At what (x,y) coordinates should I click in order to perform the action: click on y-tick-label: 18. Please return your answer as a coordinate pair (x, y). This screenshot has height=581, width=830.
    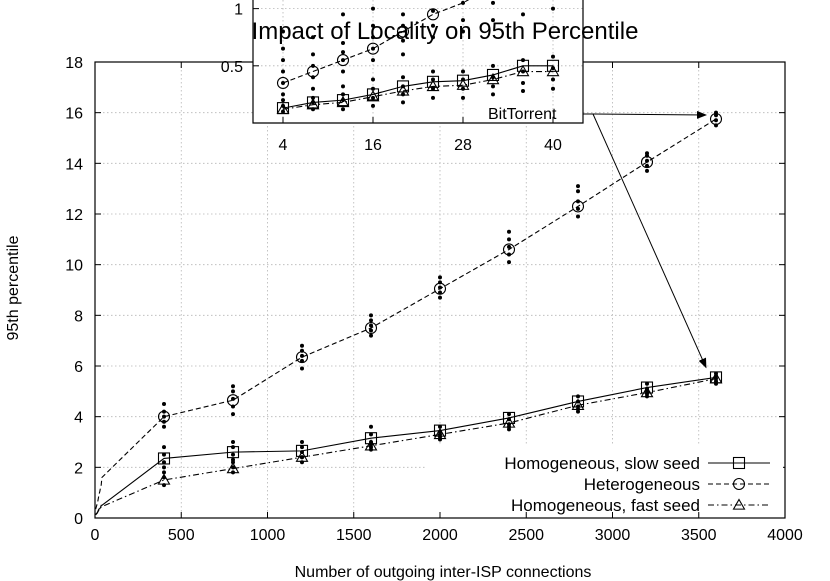
    Looking at the image, I should click on (74, 63).